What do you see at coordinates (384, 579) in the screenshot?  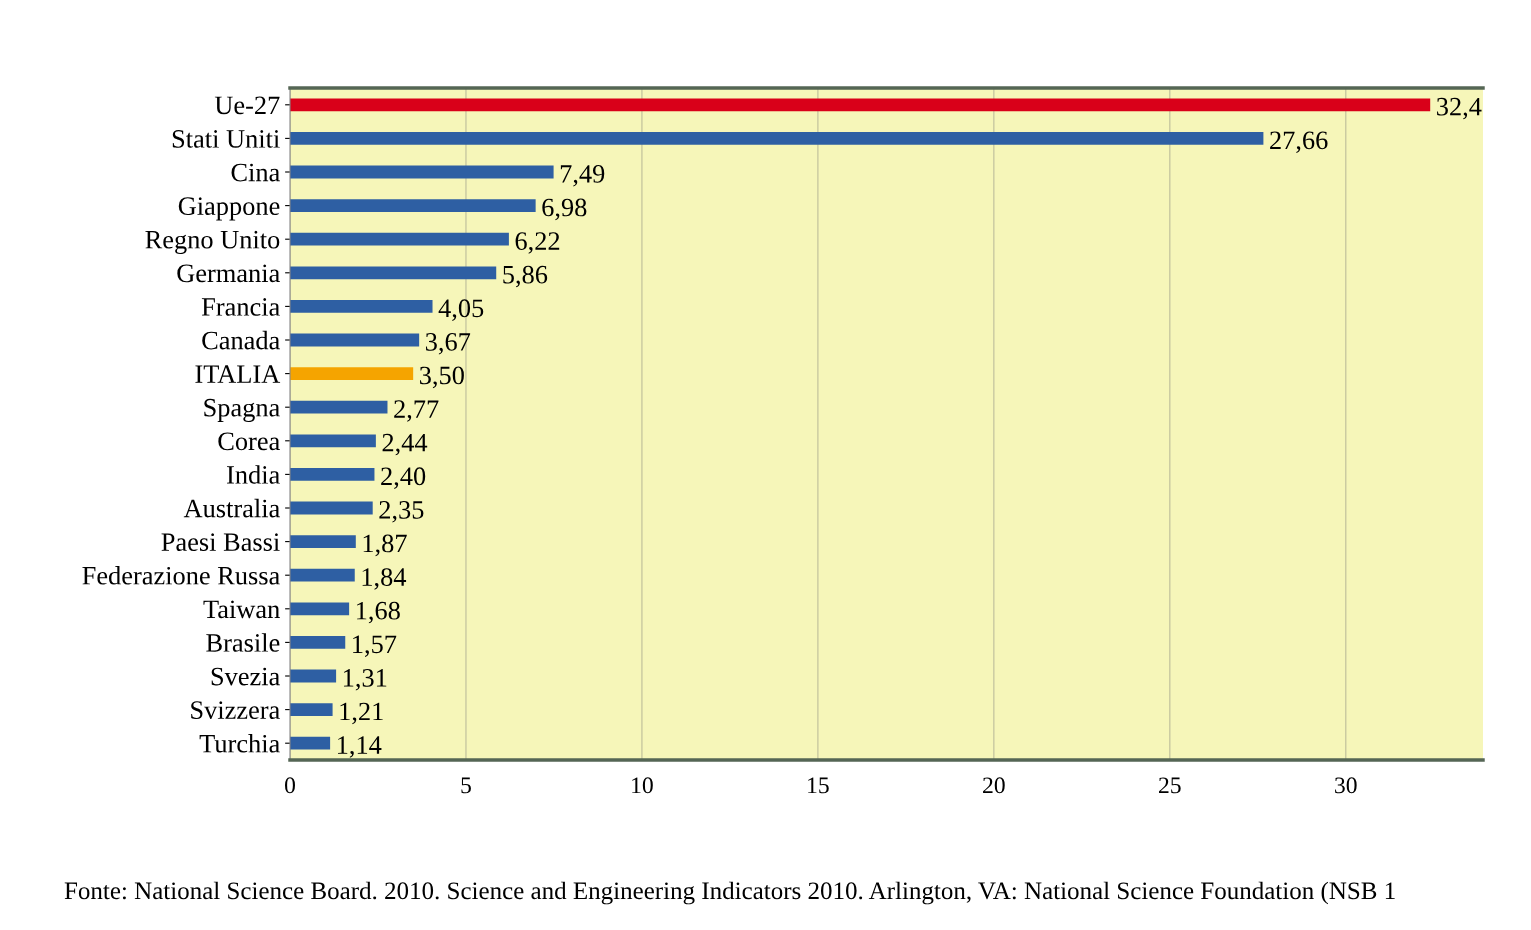 I see `data-label: 1,84` at bounding box center [384, 579].